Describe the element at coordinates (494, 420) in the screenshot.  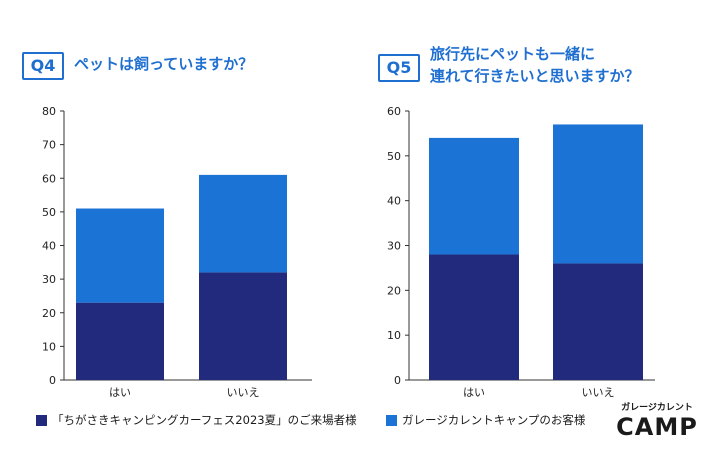
I see `legend-label-light: ガレージカレントキャンプのお客様` at that location.